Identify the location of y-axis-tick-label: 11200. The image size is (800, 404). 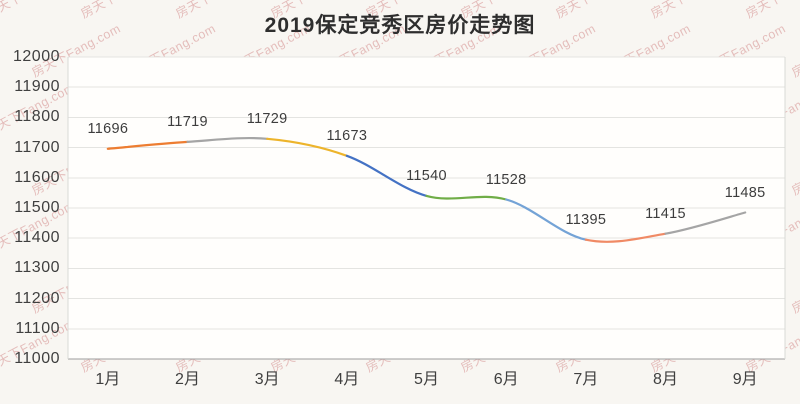
(37, 298).